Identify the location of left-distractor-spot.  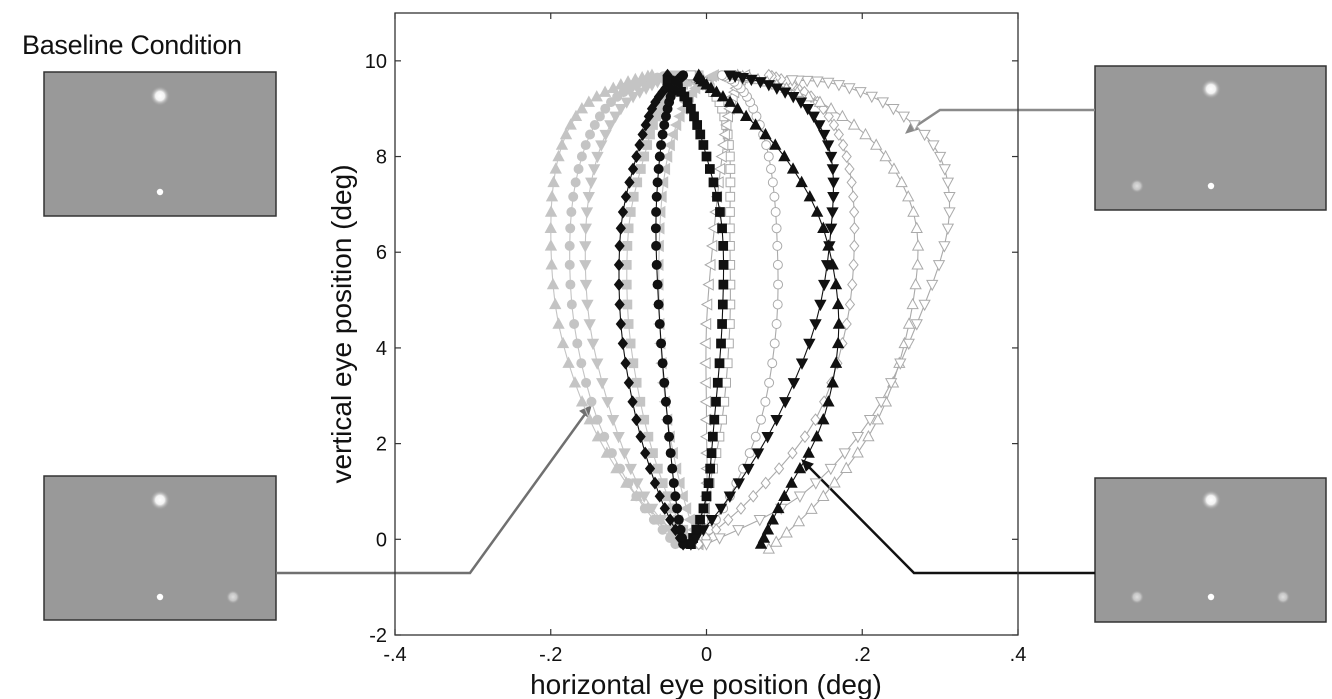
(1137, 597).